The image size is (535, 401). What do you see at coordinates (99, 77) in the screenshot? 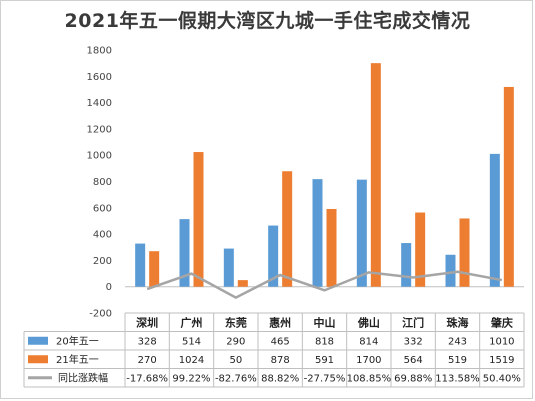
I see `y-tick-label: 1600` at bounding box center [99, 77].